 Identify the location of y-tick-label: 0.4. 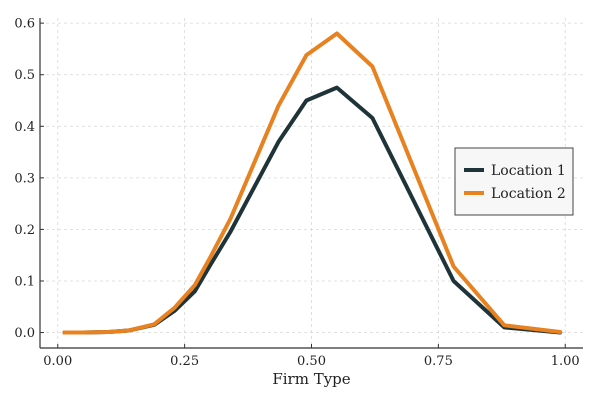
(24, 127).